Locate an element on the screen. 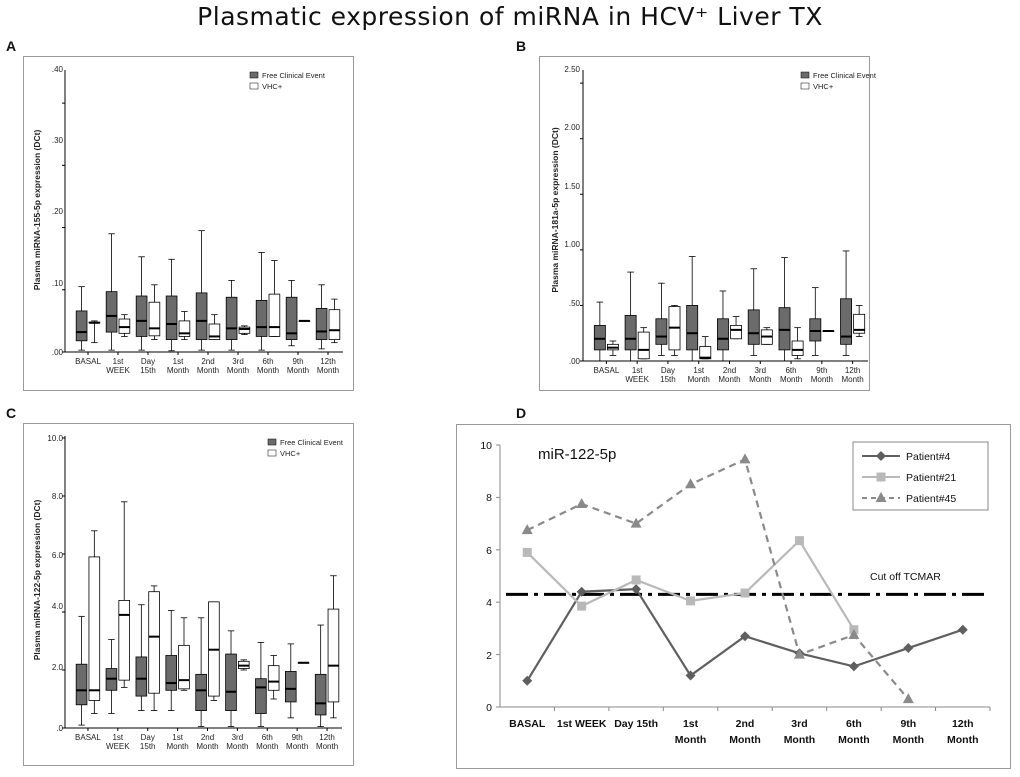 The width and height of the screenshot is (1020, 777). d-xtick-label-8: 12th is located at coordinates (963, 724).